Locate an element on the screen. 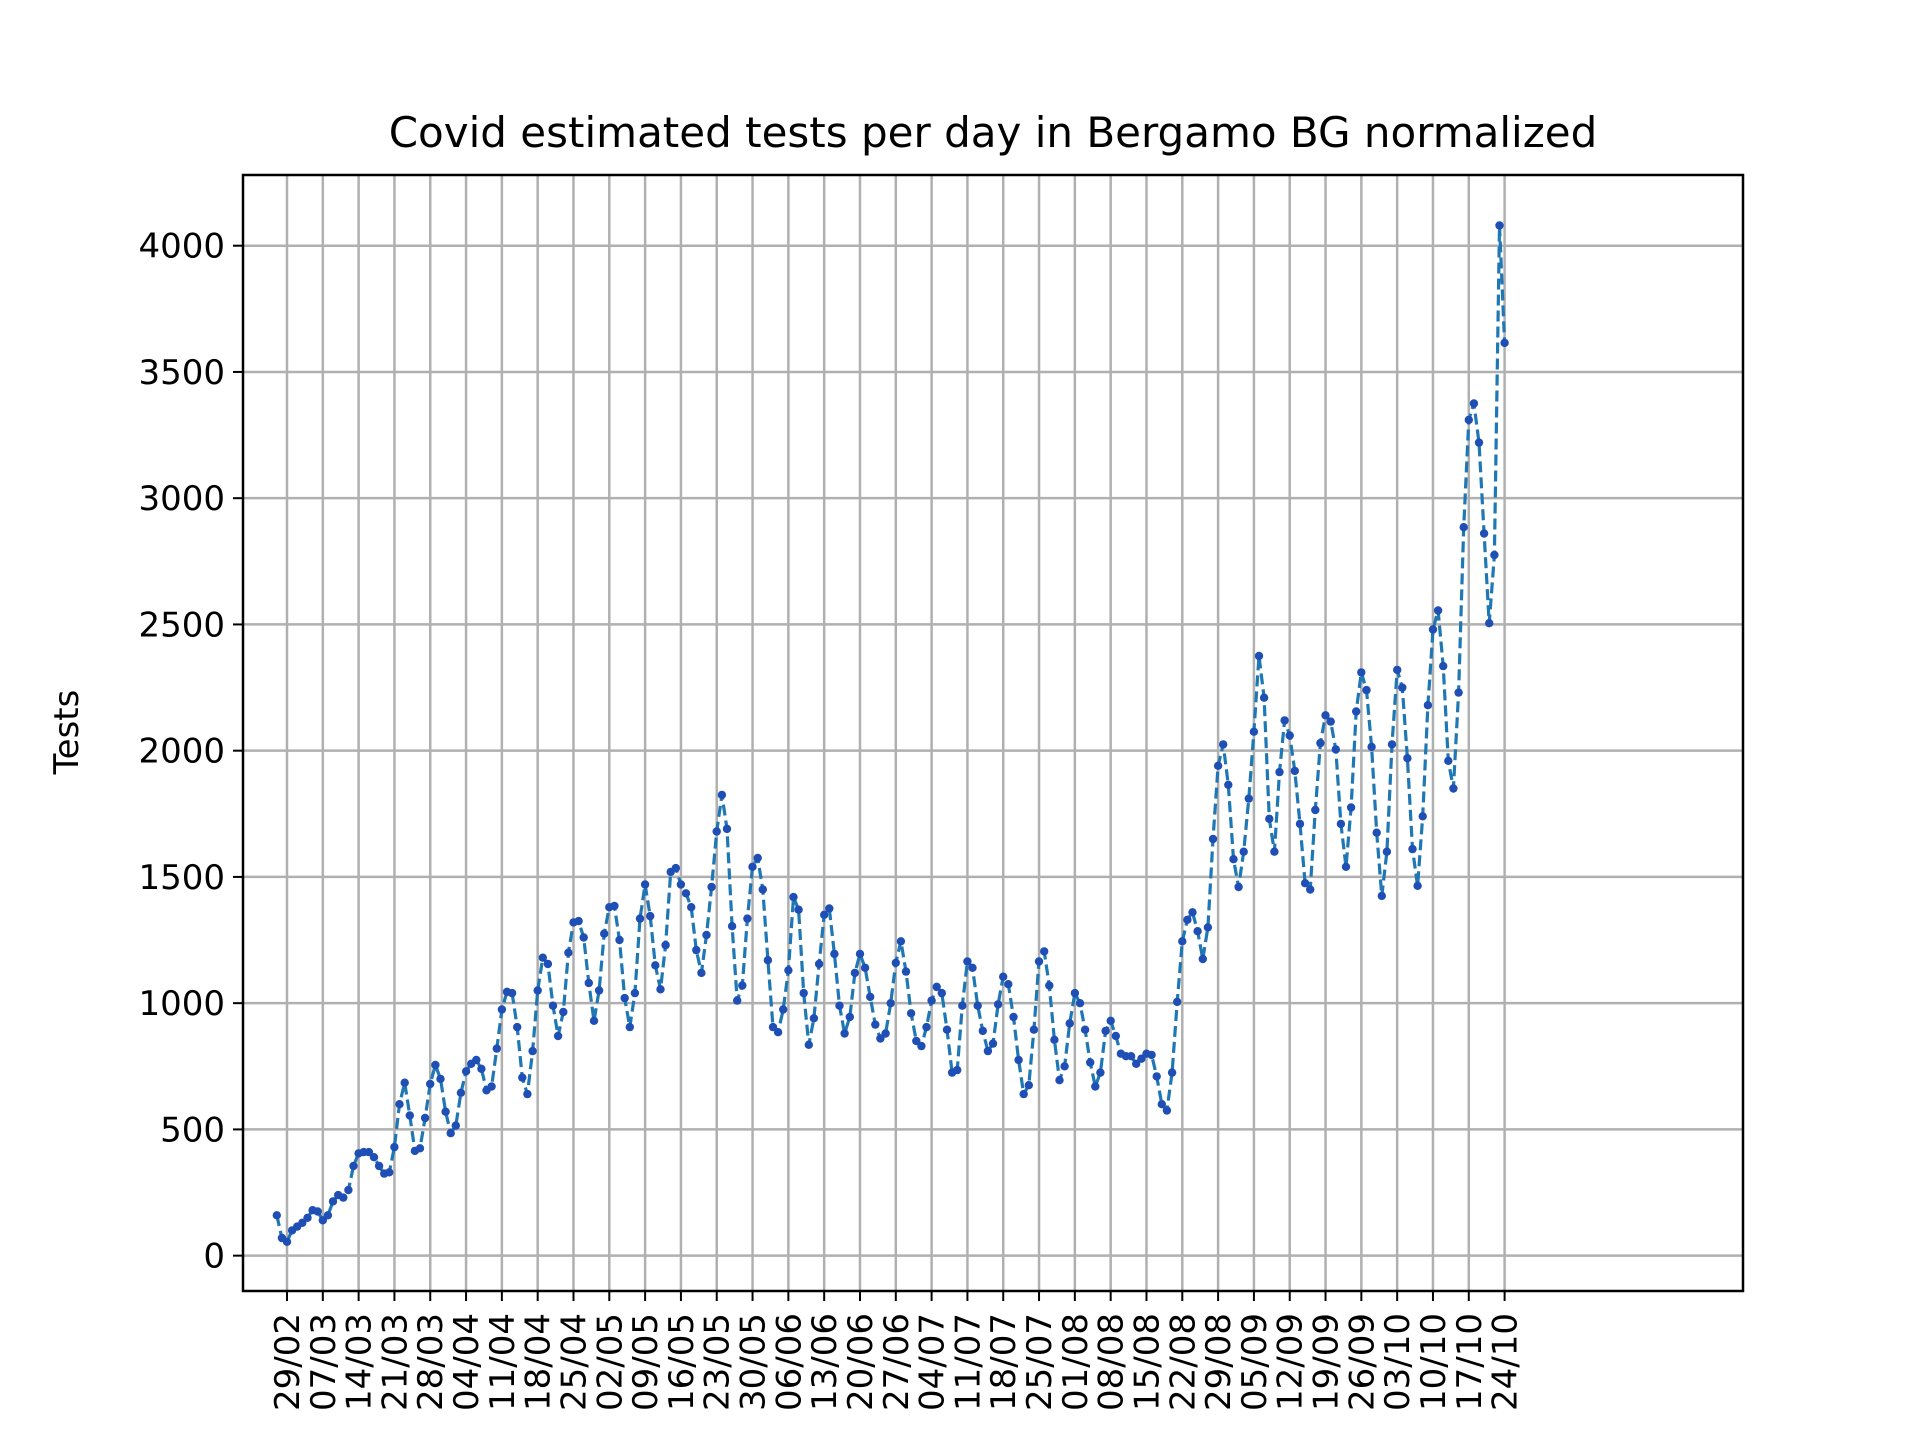 This screenshot has width=1920, height=1440. y-tick-label: 3500 is located at coordinates (181, 373).